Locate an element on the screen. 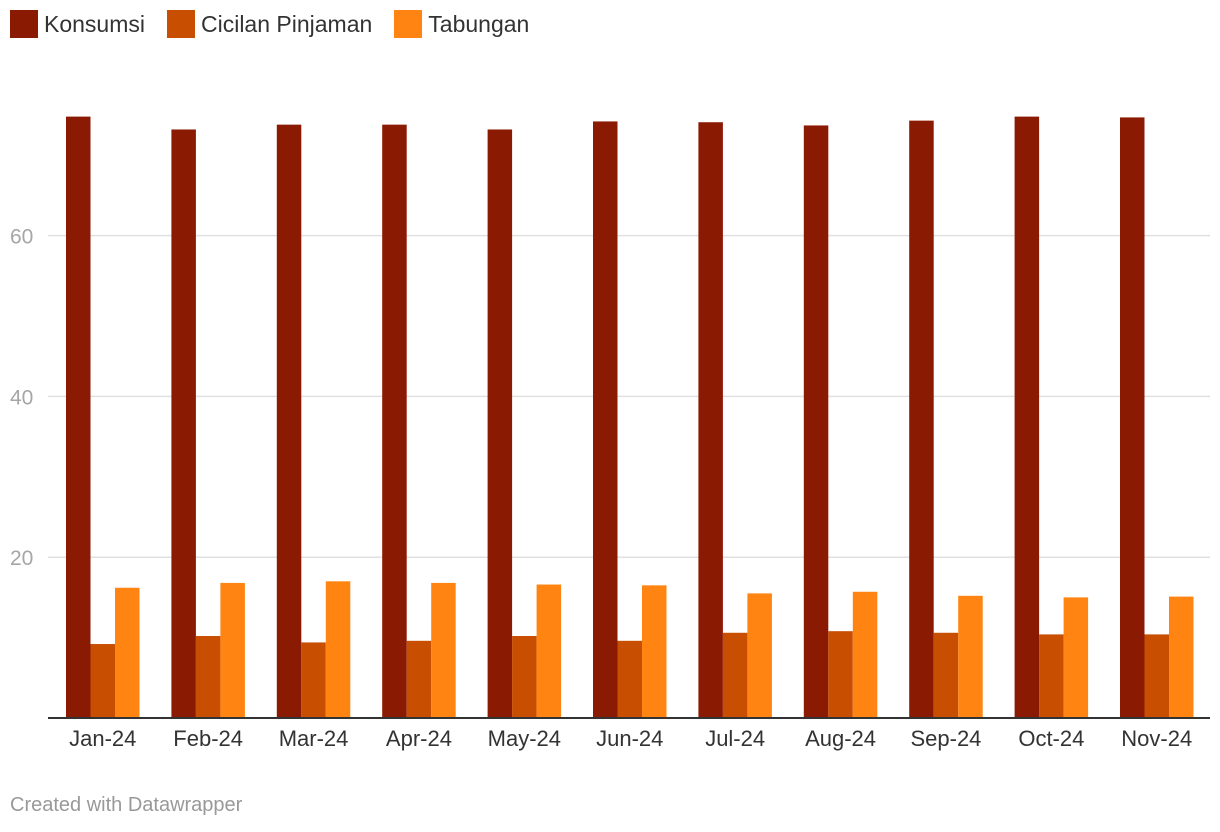  y-tick-label-40: 40 is located at coordinates (21, 397).